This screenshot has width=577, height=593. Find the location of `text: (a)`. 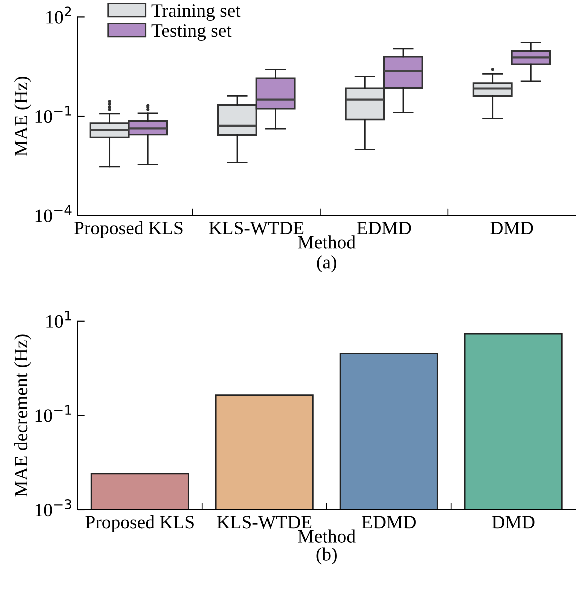

text: (a) is located at coordinates (326, 264).